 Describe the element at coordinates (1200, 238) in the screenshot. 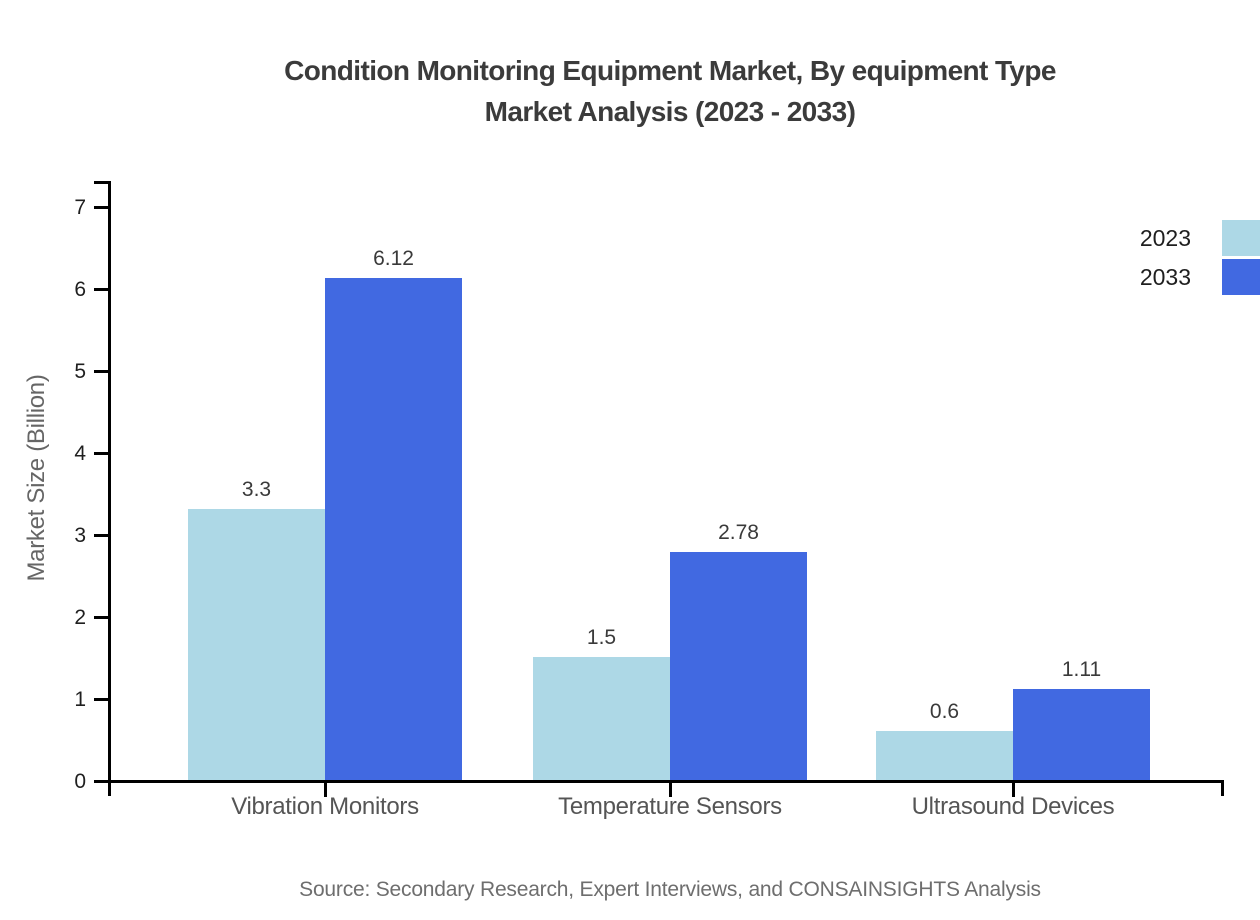

I see `legend-item-2023: 2023` at that location.